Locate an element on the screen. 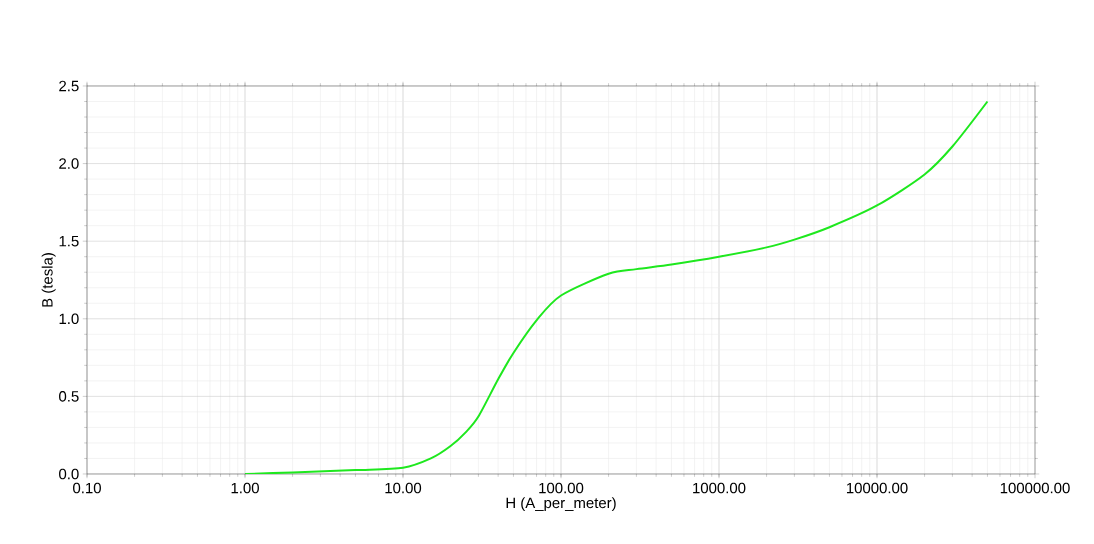 This screenshot has height=544, width=1094. x-tick-label: 1.00 is located at coordinates (245, 488).